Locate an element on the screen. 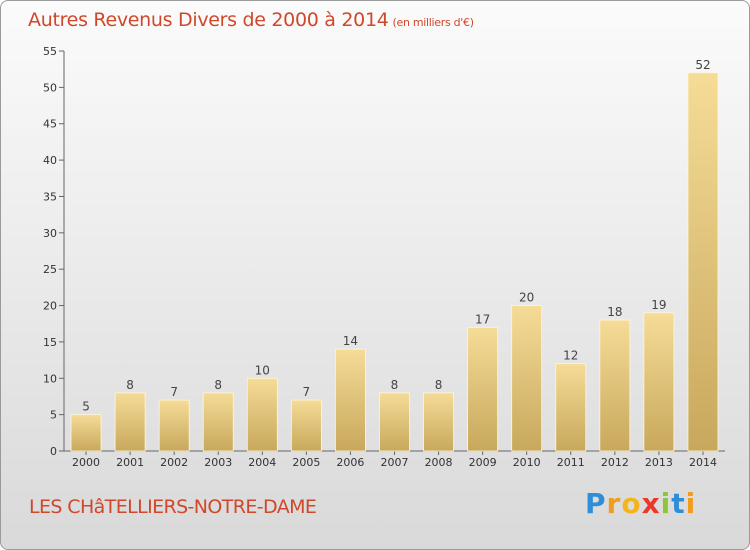 The image size is (750, 550). x-tick-label: 2011 is located at coordinates (571, 462).